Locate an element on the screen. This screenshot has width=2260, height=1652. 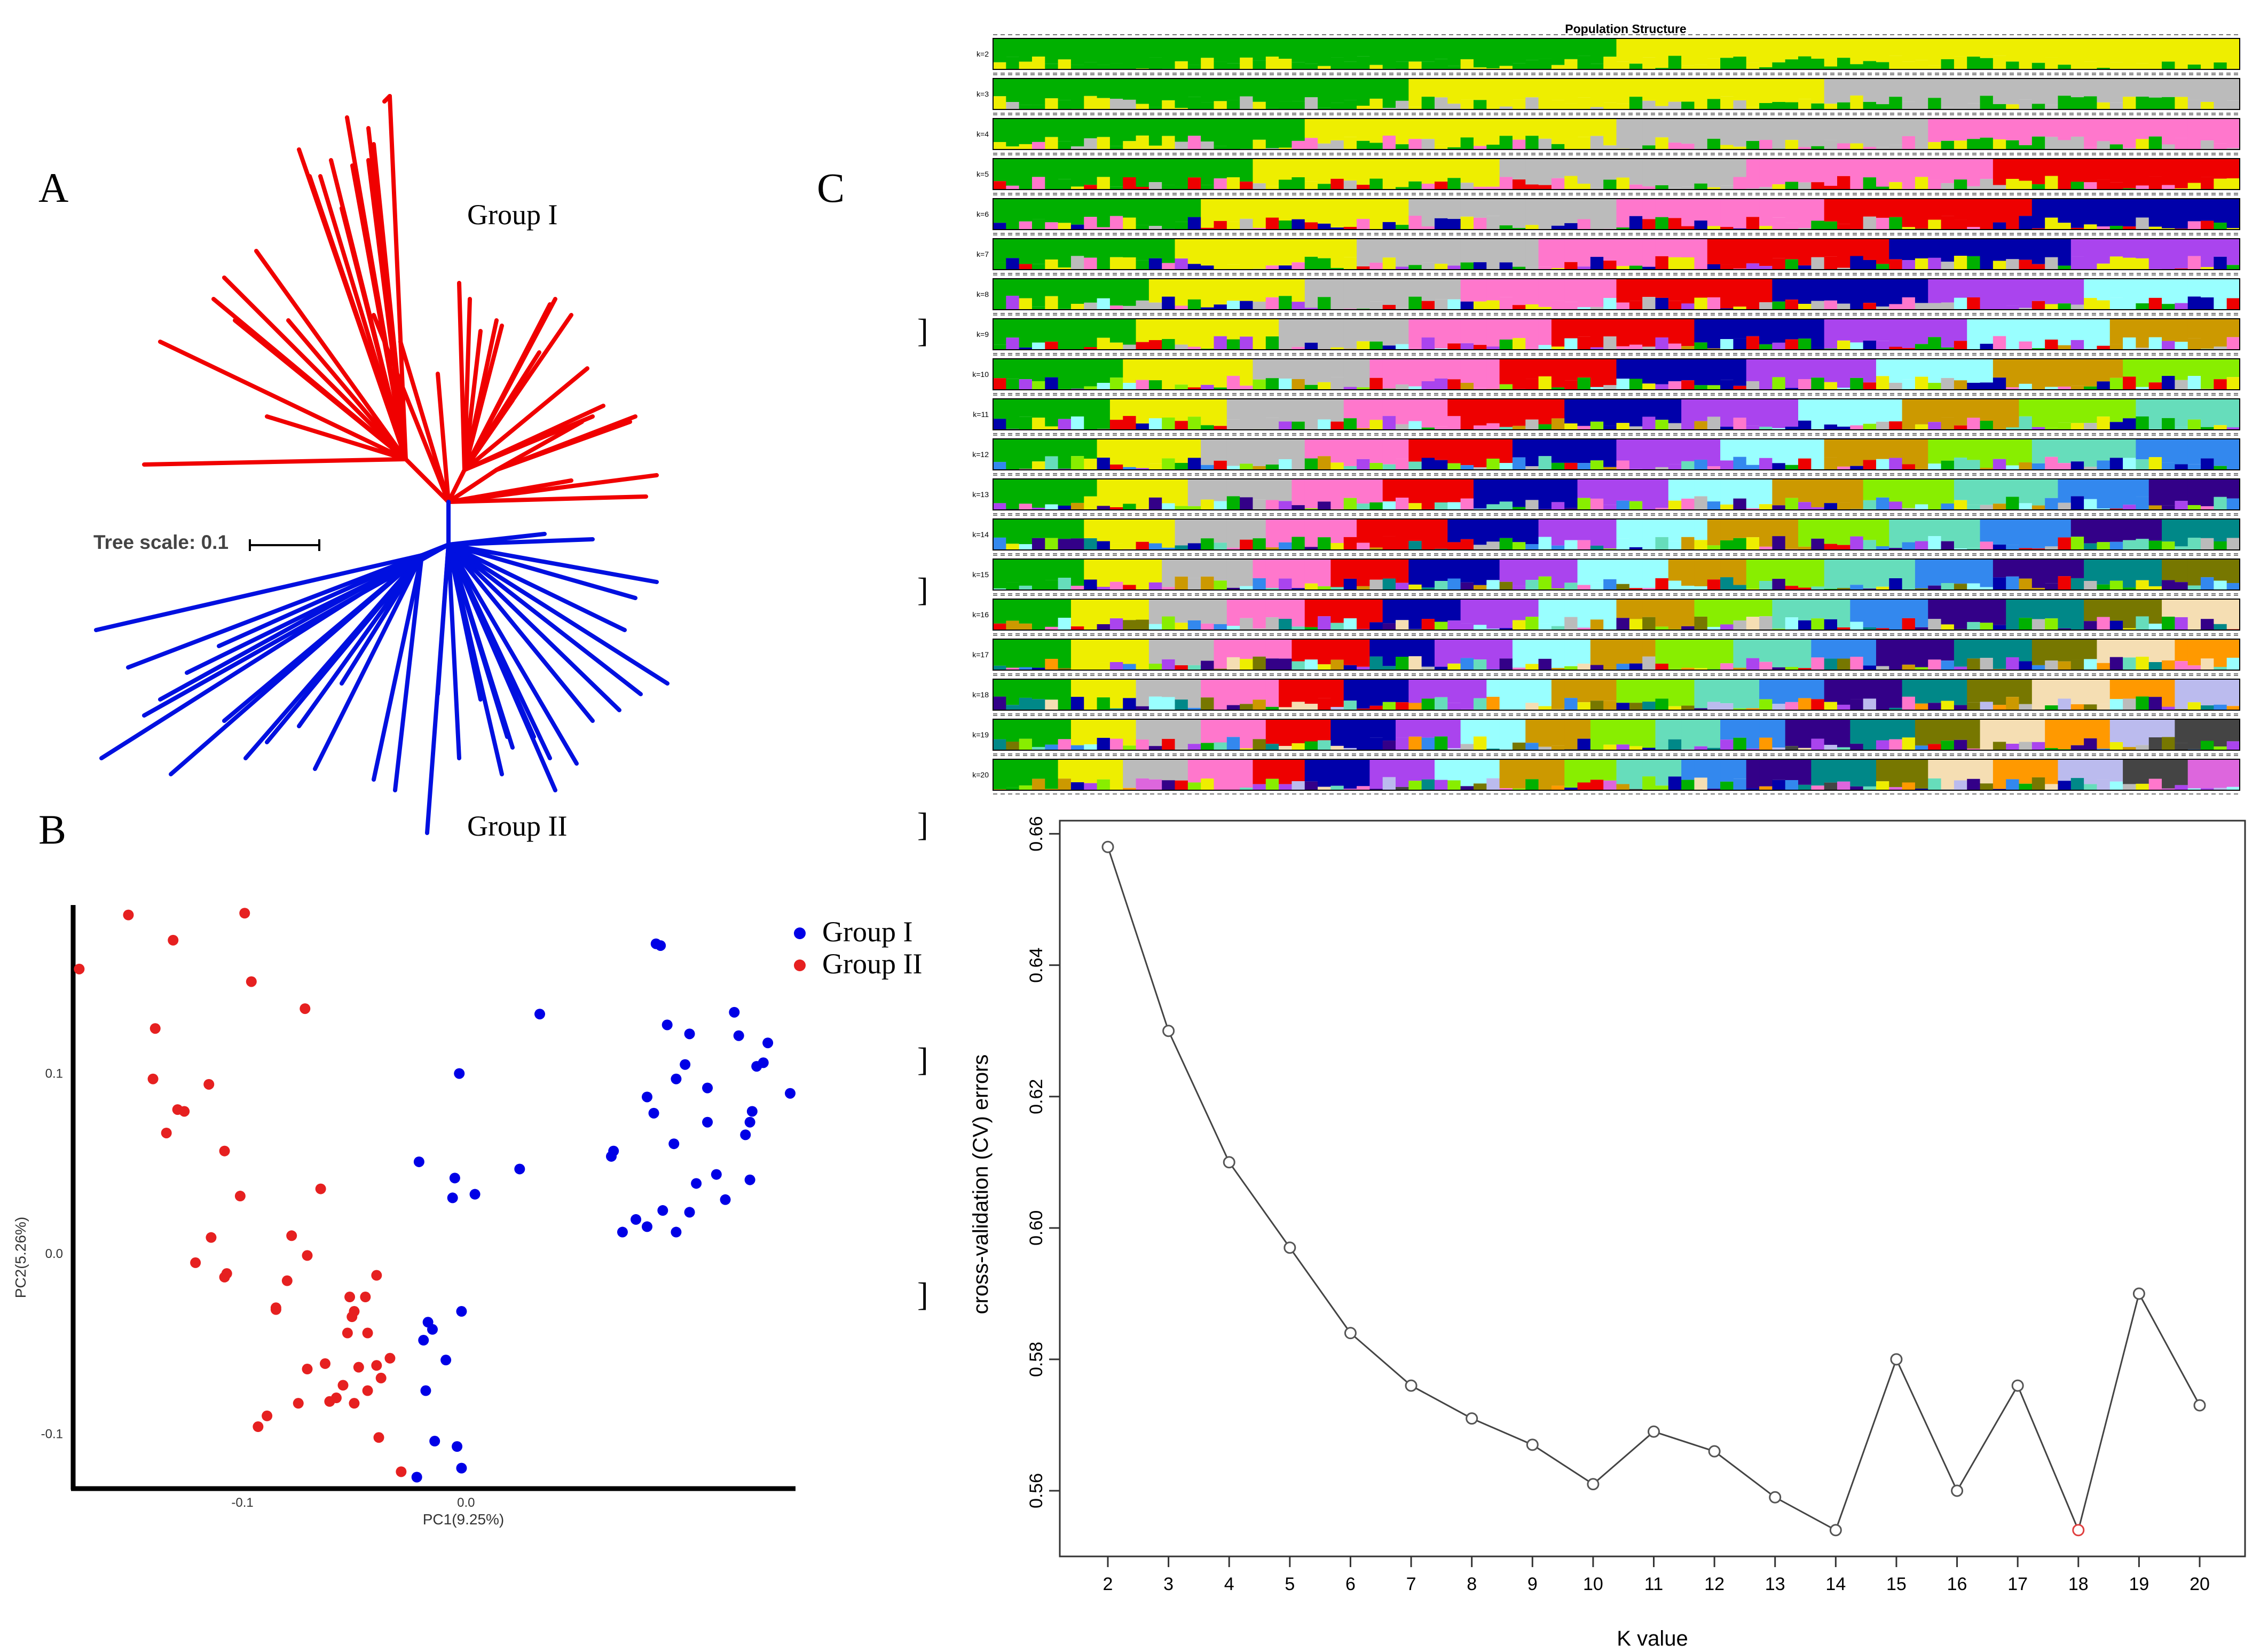
cv-ytick: 0.62 is located at coordinates (1036, 1096).